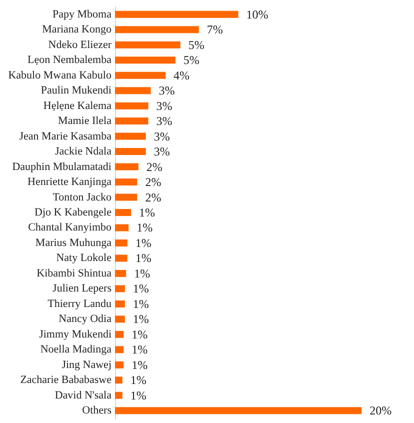 The width and height of the screenshot is (414, 423). What do you see at coordinates (70, 182) in the screenshot?
I see `y-tick-label: Henriette Kanjinga` at bounding box center [70, 182].